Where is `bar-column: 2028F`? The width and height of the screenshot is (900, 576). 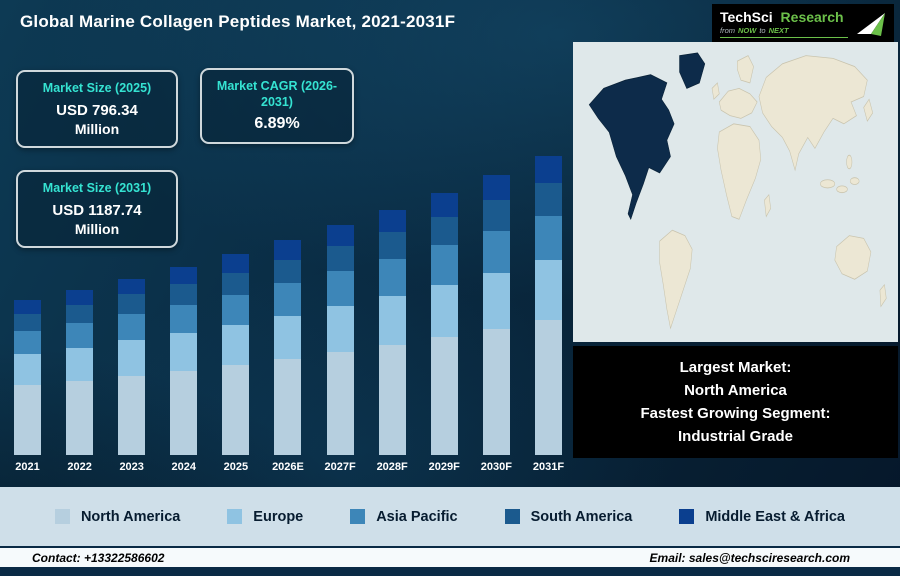 bar-column: 2028F is located at coordinates (392, 343).